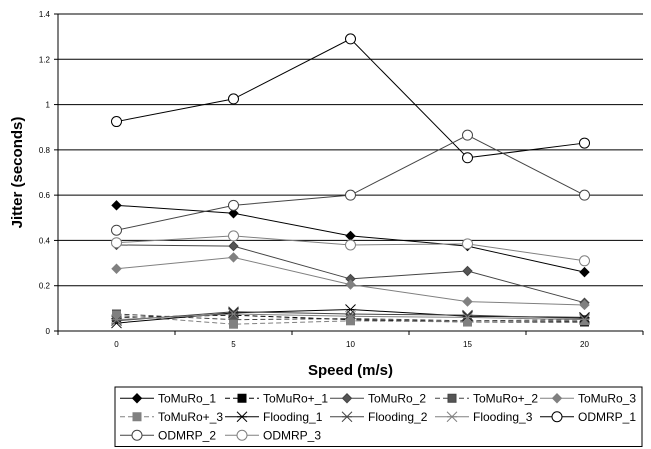 This screenshot has height=449, width=651. What do you see at coordinates (293, 417) in the screenshot?
I see `legend-label: Flooding_1` at bounding box center [293, 417].